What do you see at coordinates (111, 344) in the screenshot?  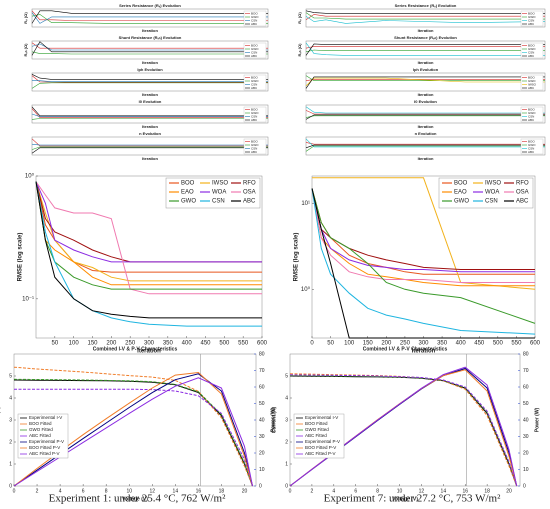 I see `x-tick-label: 200` at bounding box center [111, 344].